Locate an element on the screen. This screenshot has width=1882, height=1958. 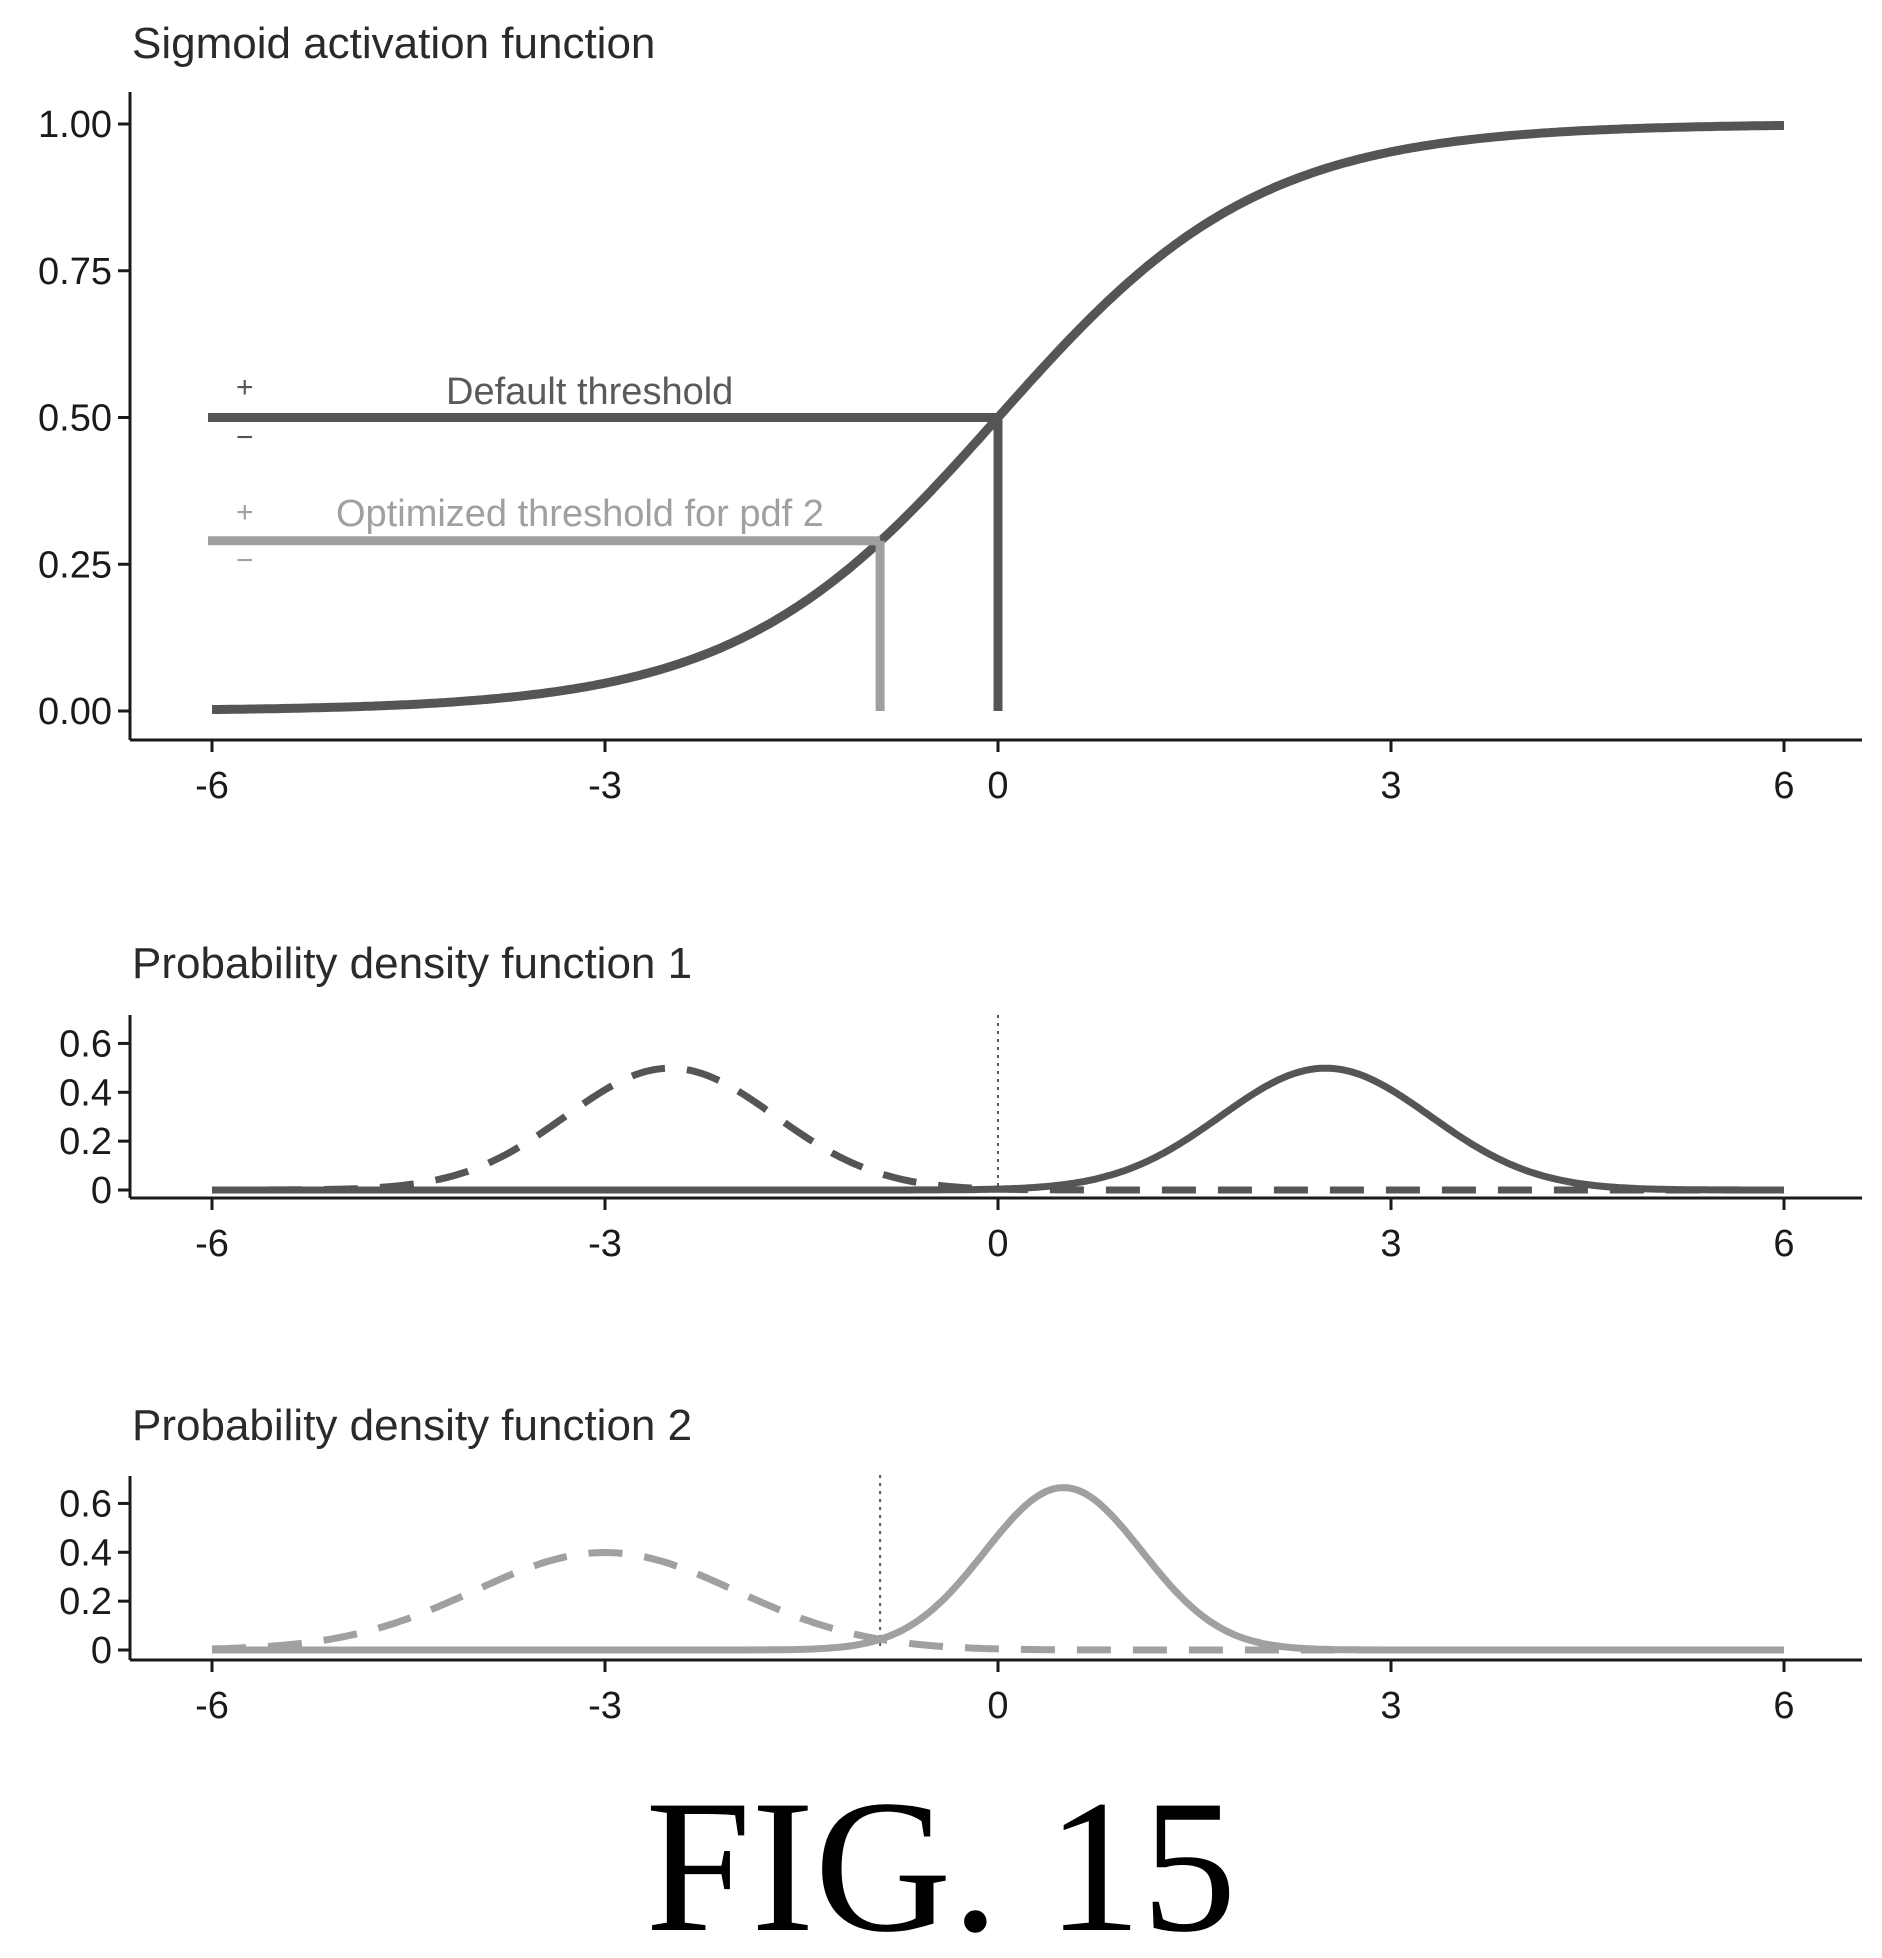
sigmoid-title: Sigmoid activation function is located at coordinates (393, 43).